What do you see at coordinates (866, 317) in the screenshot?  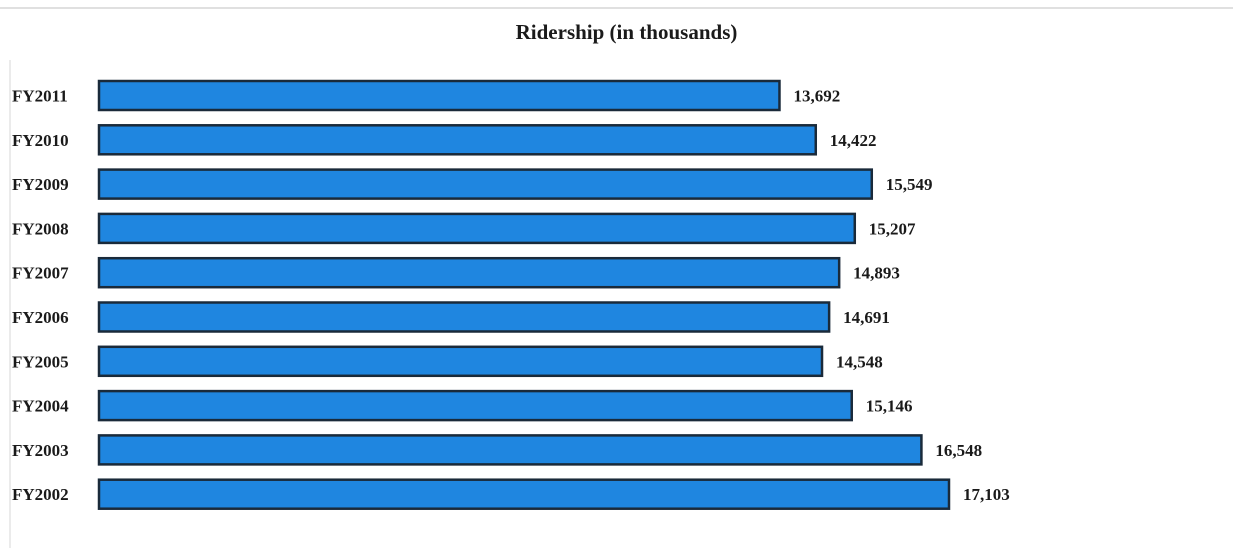 I see `value-label: 14,691` at bounding box center [866, 317].